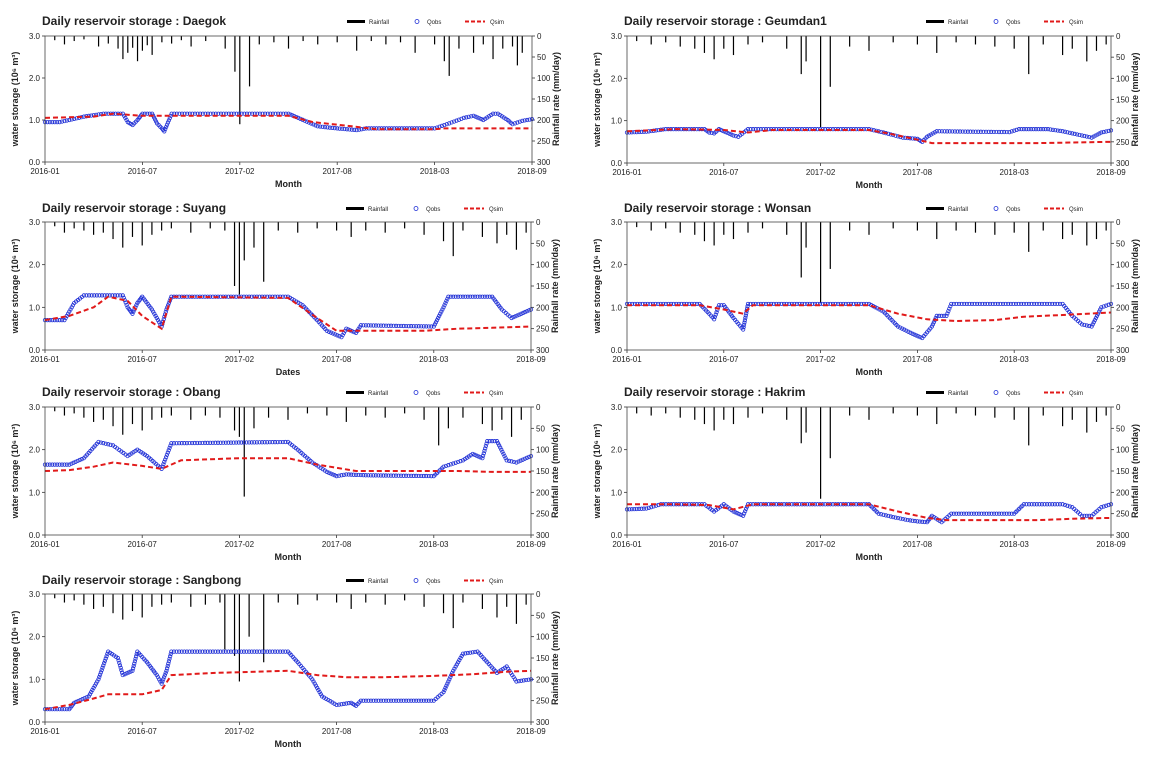  What do you see at coordinates (379, 23) in the screenshot?
I see `legend-rainfall-label: Rainfall` at bounding box center [379, 23].